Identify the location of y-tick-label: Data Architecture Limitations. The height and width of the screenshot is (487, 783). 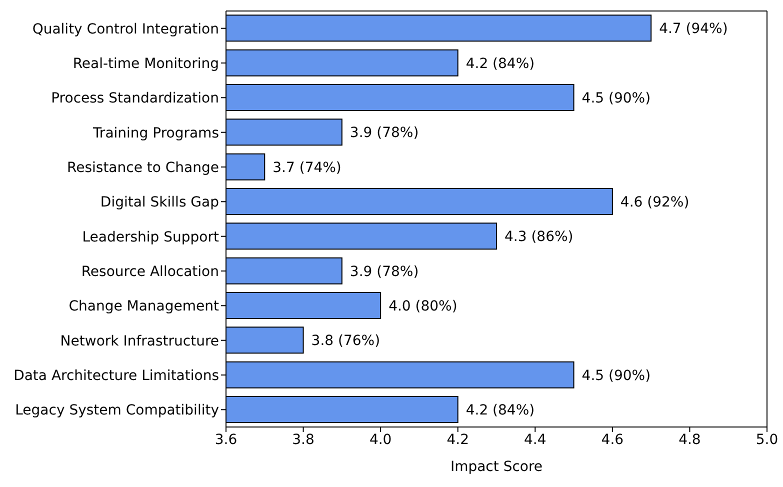
(116, 376).